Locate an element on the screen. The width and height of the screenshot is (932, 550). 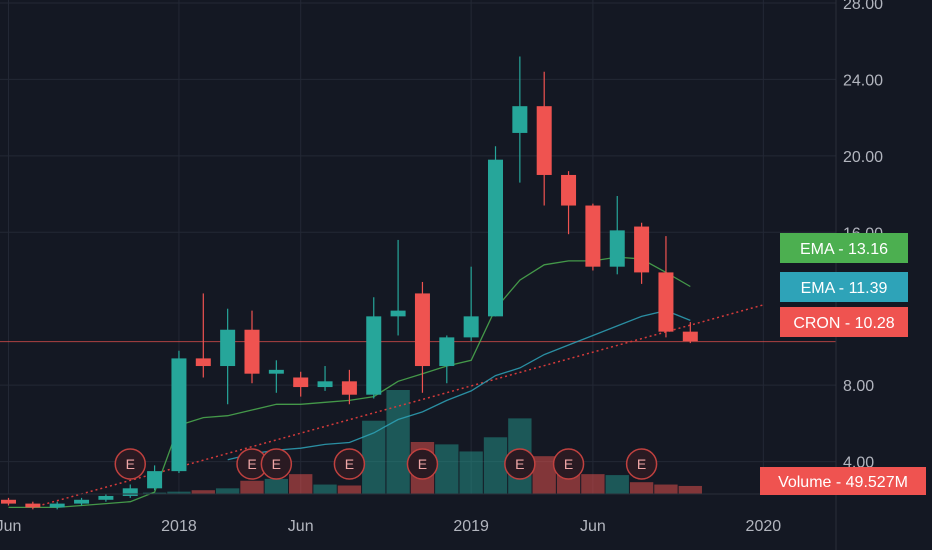
ema-slow-tag-bg is located at coordinates (844, 287).